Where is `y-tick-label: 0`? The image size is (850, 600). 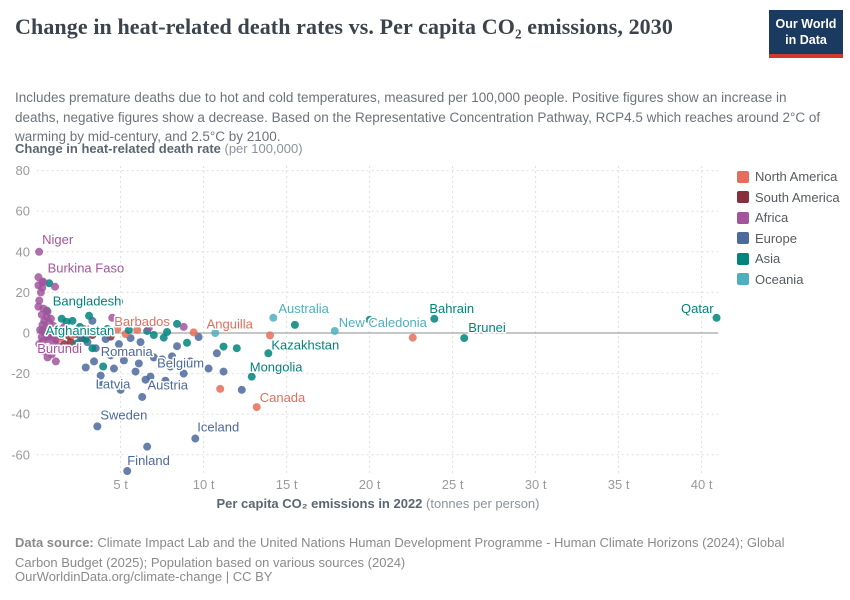 y-tick-label: 0 is located at coordinates (26, 333).